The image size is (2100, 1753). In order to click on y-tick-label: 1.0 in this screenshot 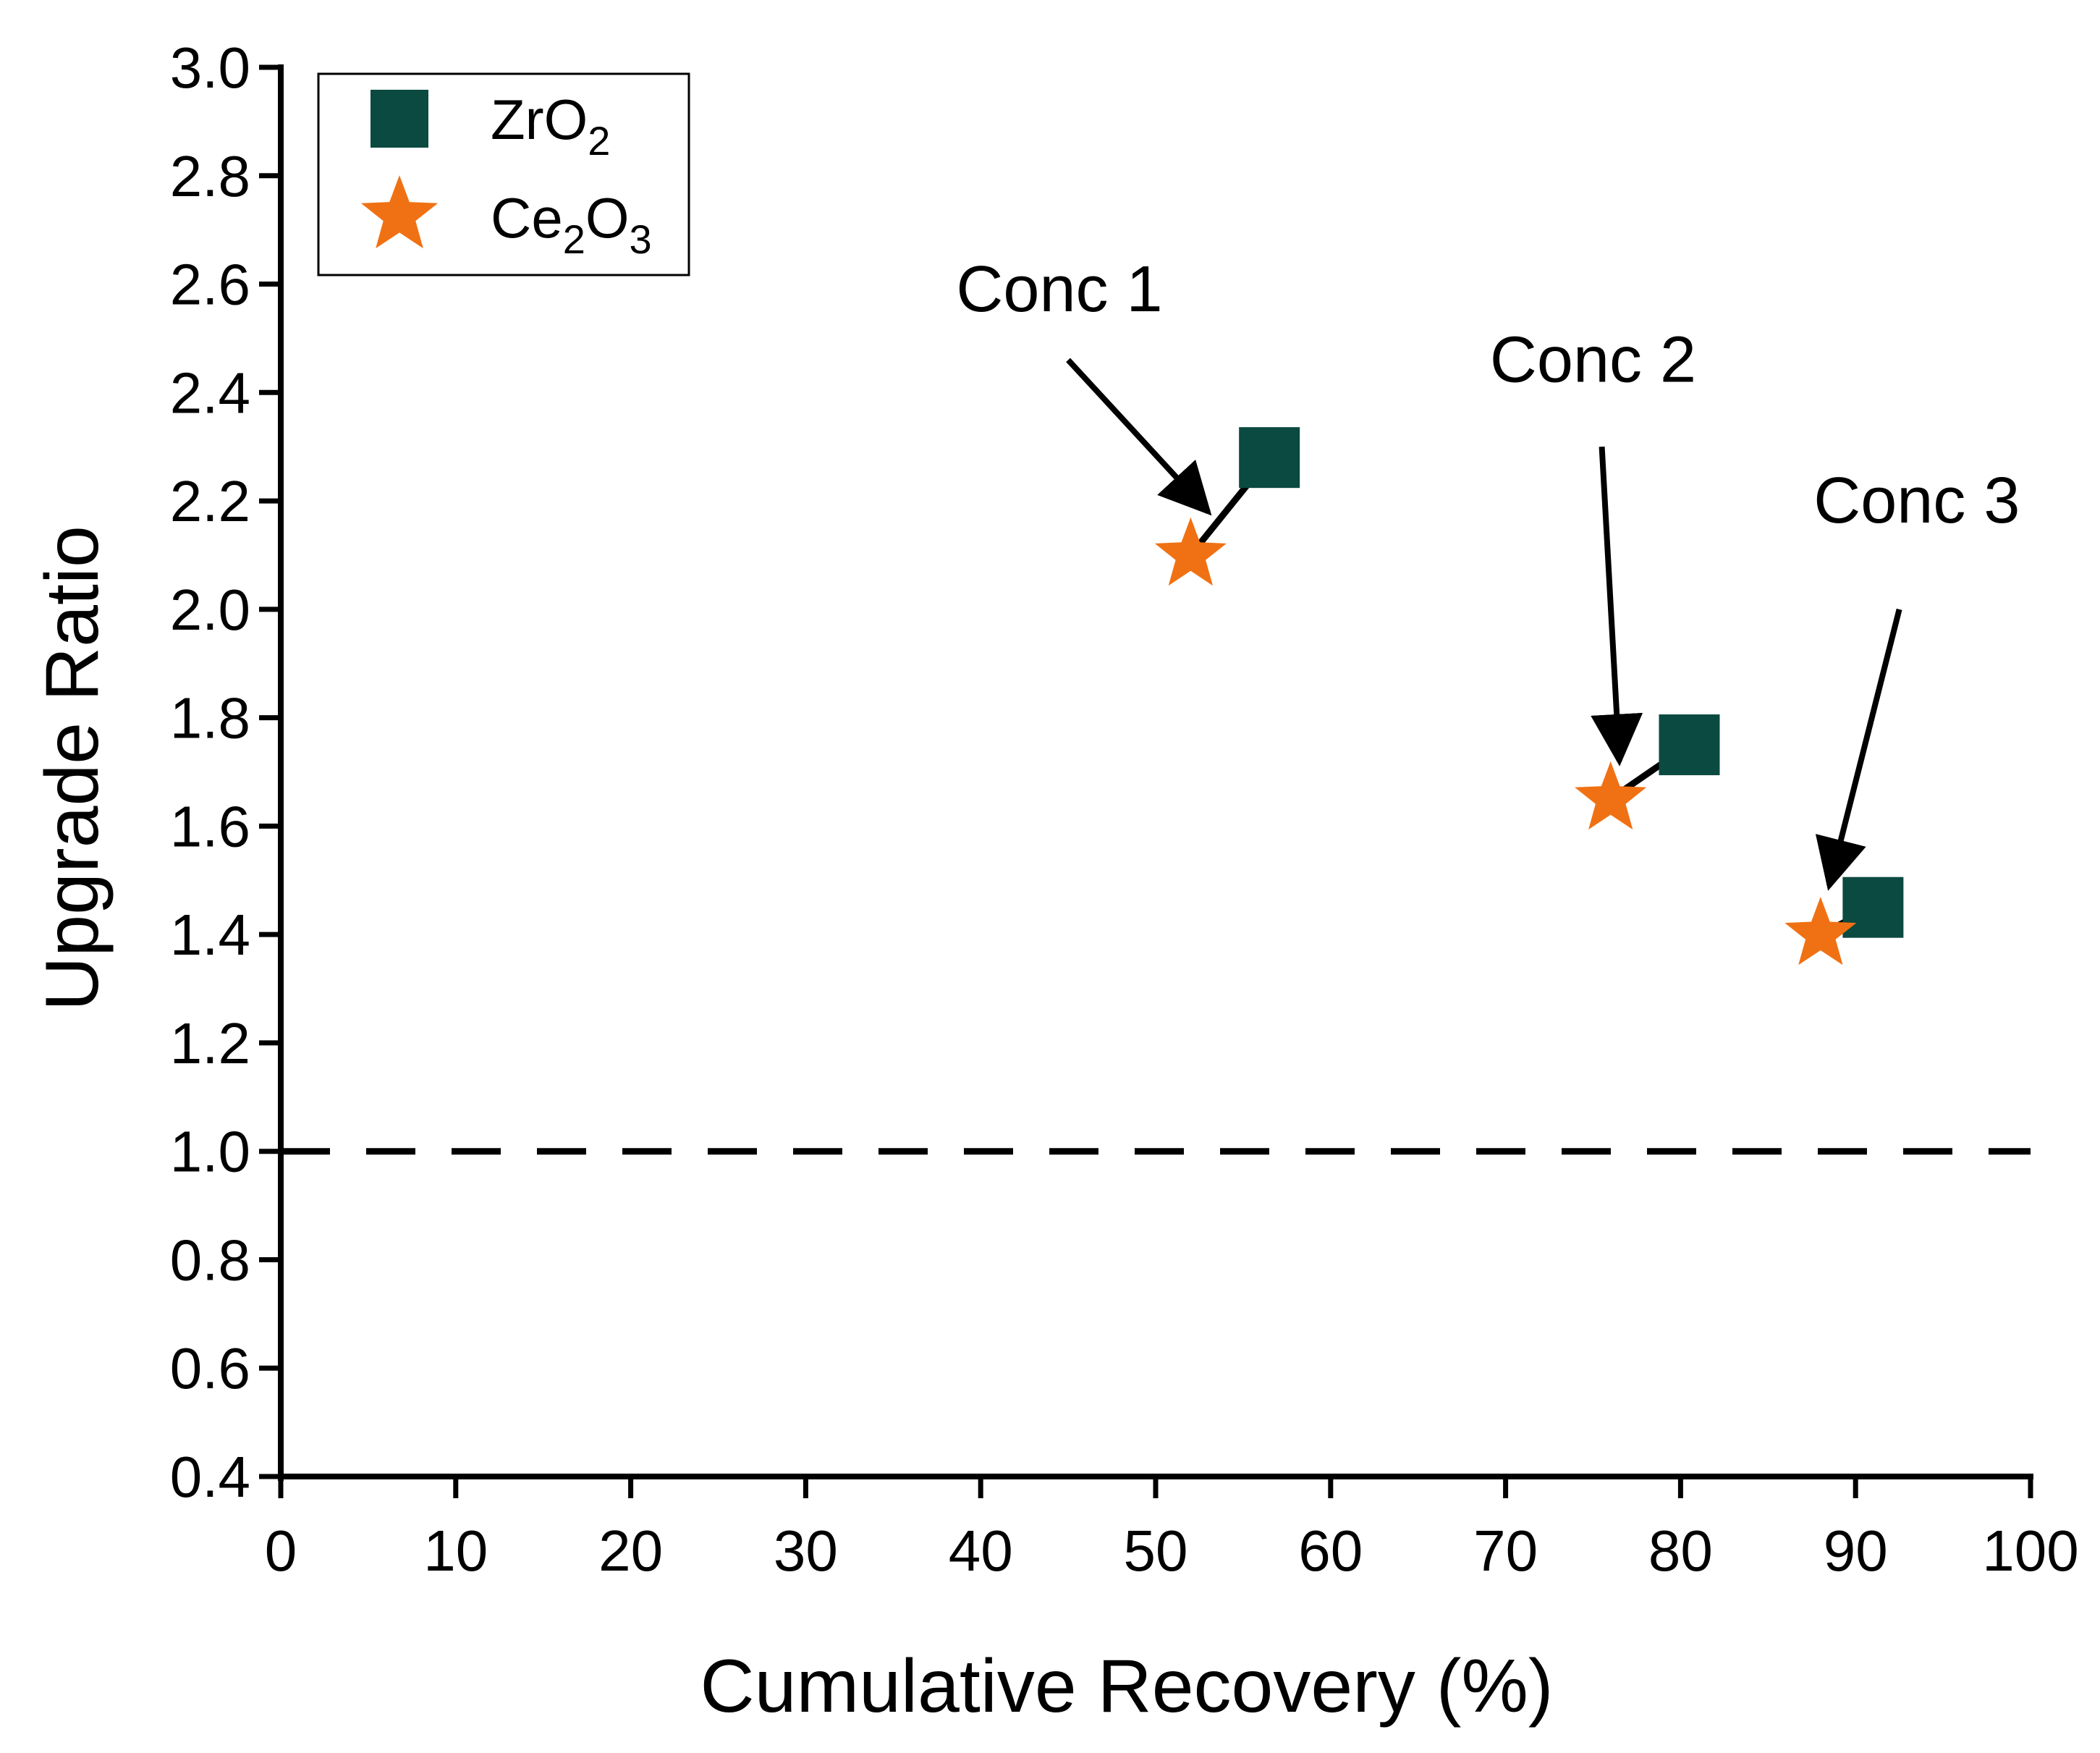, I will do `click(210, 1152)`.